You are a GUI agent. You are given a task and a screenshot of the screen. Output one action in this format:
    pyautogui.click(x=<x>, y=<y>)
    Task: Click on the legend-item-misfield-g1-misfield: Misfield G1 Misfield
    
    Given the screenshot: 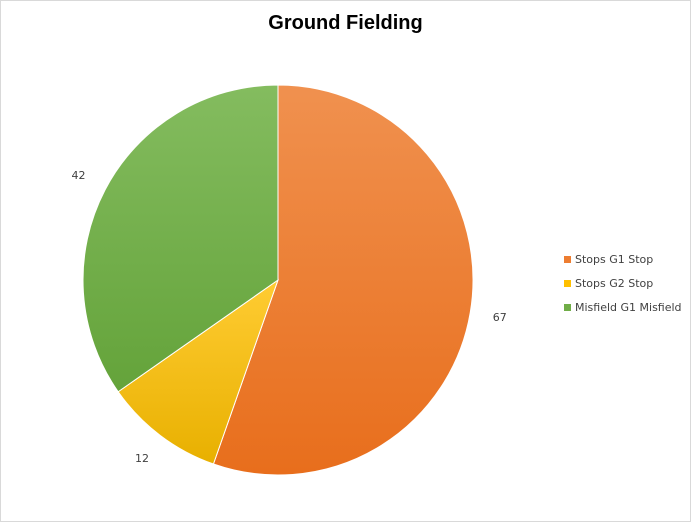 What is the action you would take?
    pyautogui.click(x=623, y=307)
    